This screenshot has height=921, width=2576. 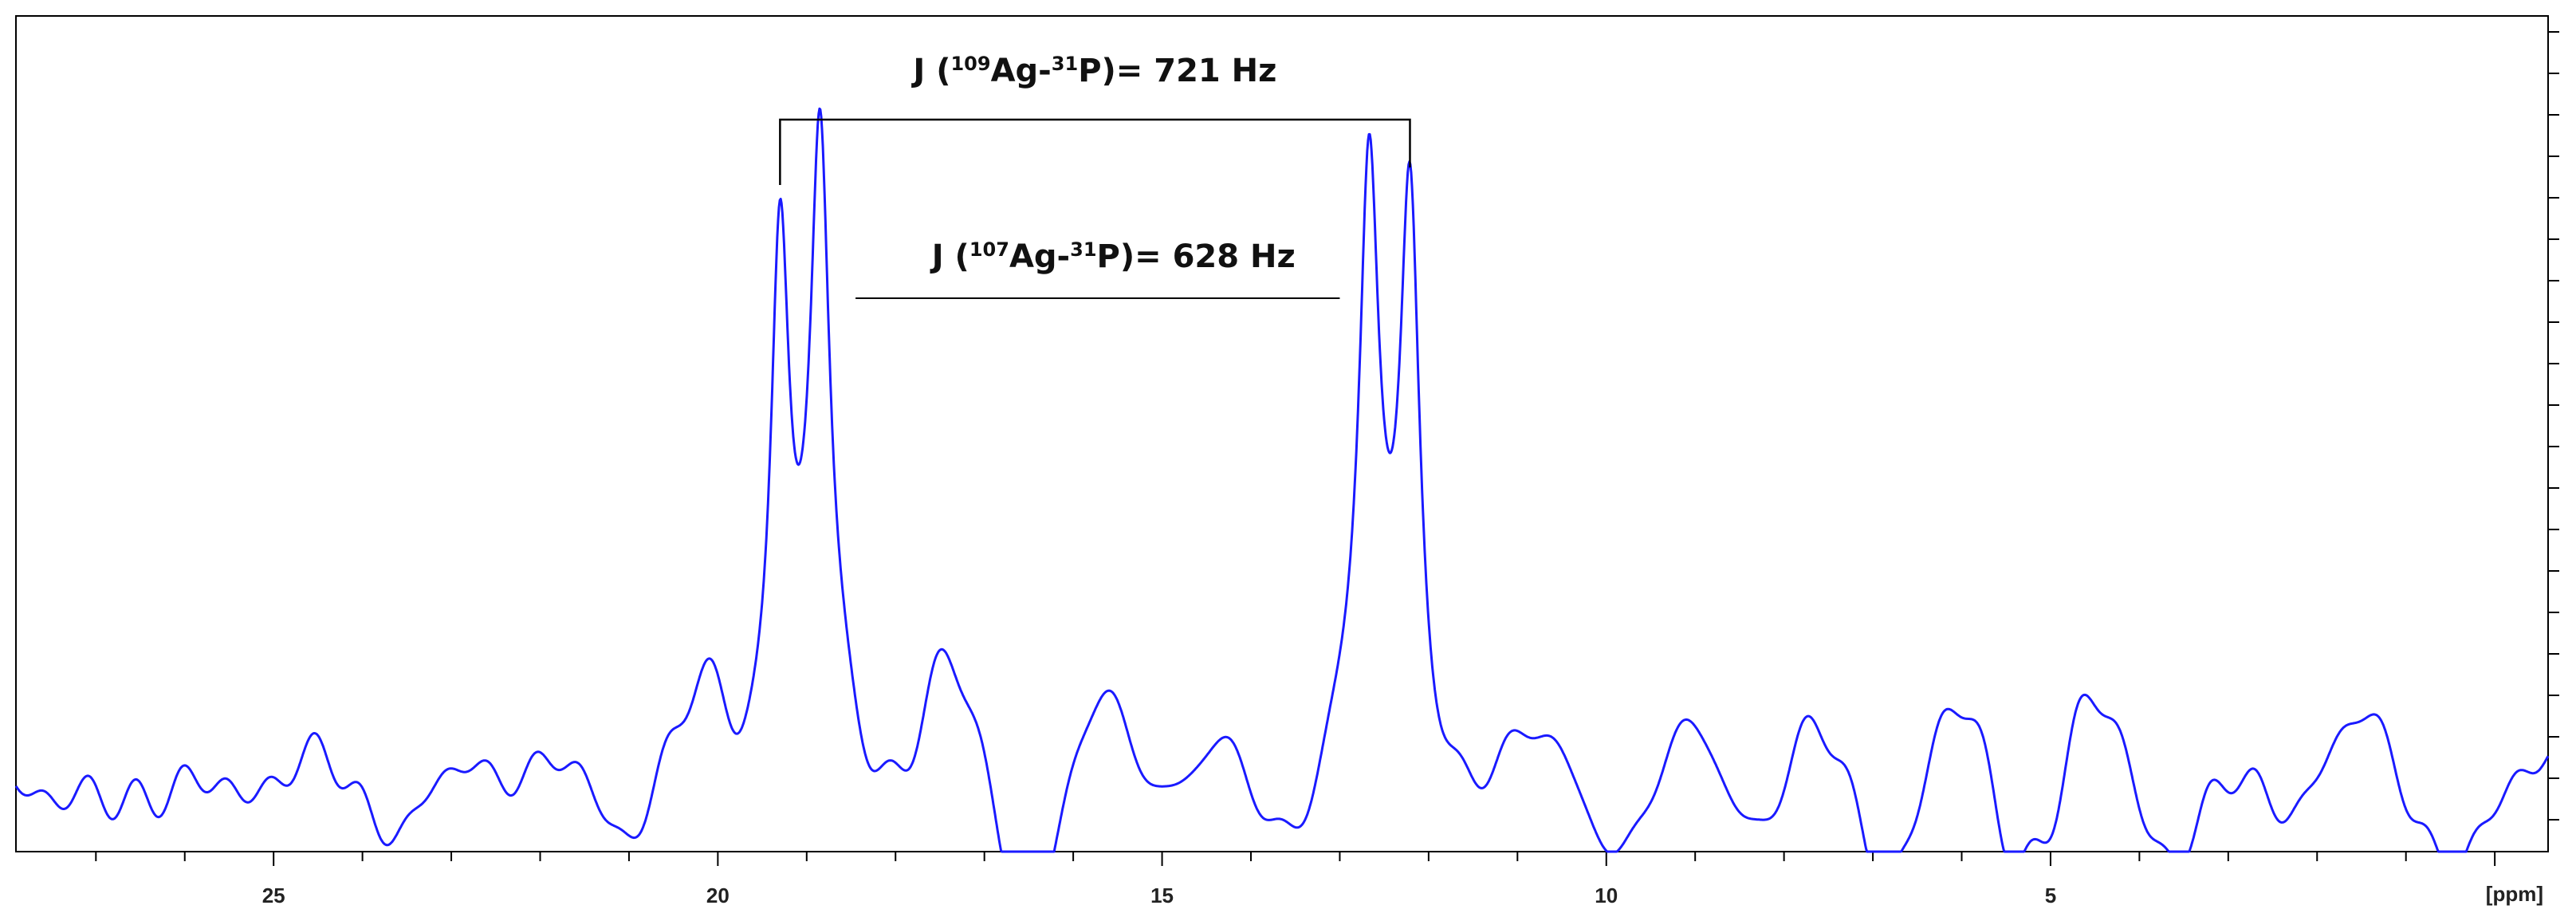 I want to click on x-tick-label: 15, so click(x=1162, y=895).